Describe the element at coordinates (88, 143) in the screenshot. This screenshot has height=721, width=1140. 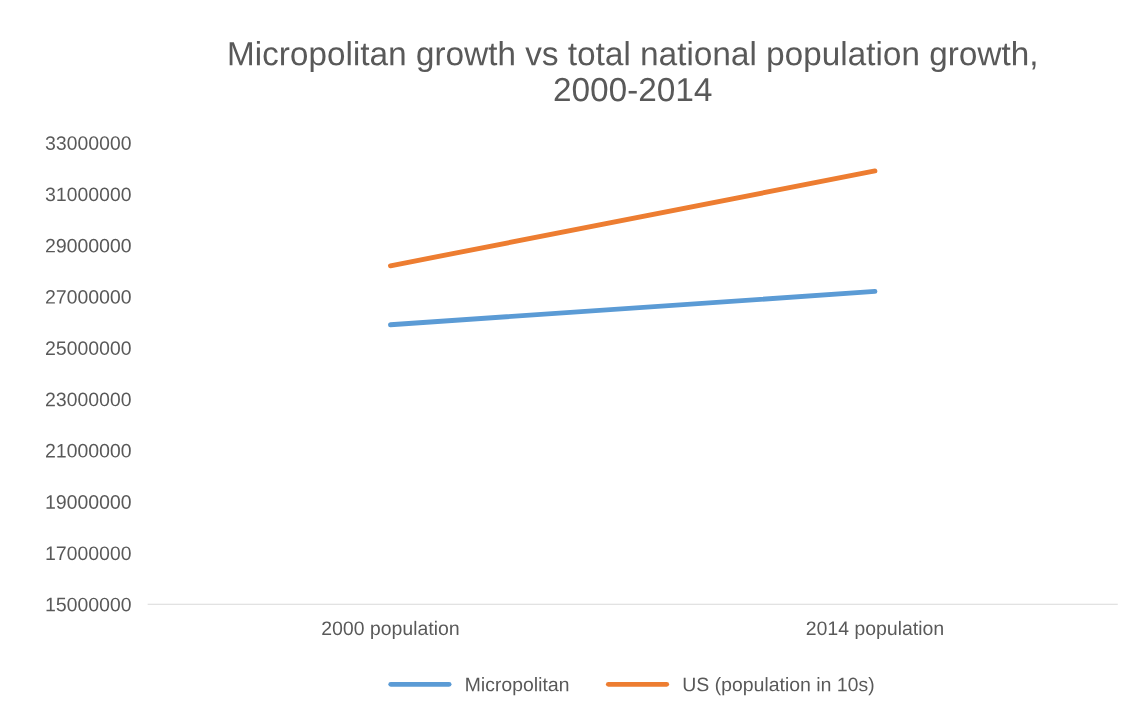
I see `y-tick-label: 33000000` at that location.